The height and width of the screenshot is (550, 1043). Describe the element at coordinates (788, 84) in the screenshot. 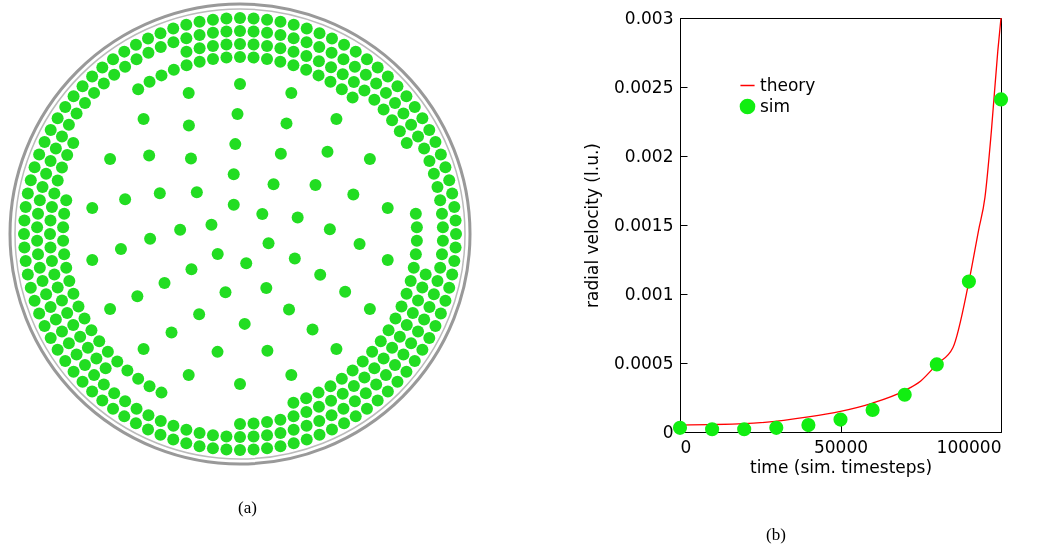

I see `legend-label: theory` at that location.